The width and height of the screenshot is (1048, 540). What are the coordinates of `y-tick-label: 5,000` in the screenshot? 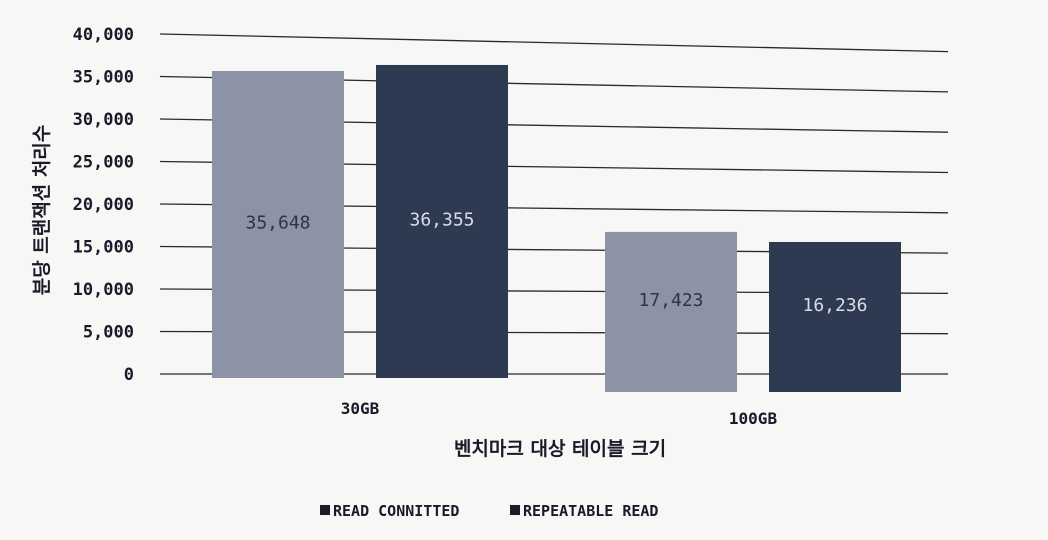 It's located at (108, 333).